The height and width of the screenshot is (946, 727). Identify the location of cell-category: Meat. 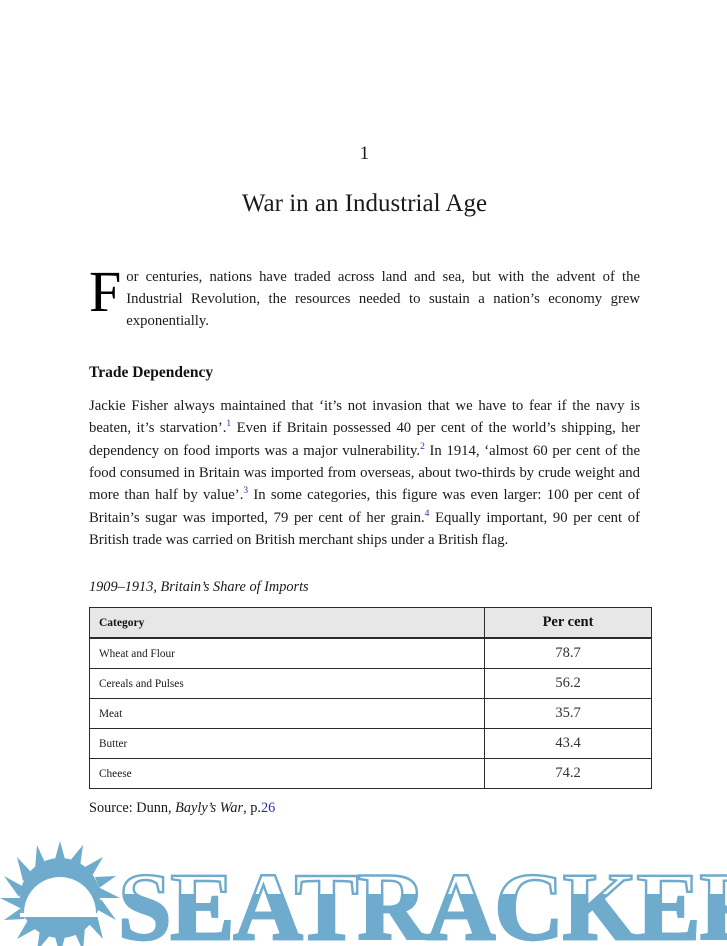
(287, 714).